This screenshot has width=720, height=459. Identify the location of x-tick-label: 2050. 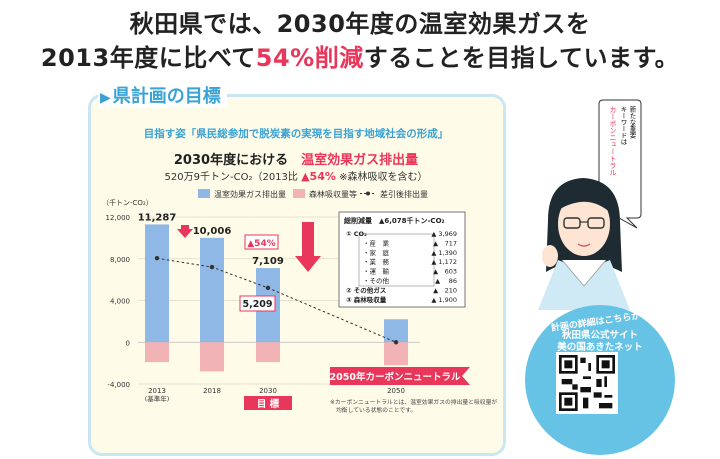
(396, 391).